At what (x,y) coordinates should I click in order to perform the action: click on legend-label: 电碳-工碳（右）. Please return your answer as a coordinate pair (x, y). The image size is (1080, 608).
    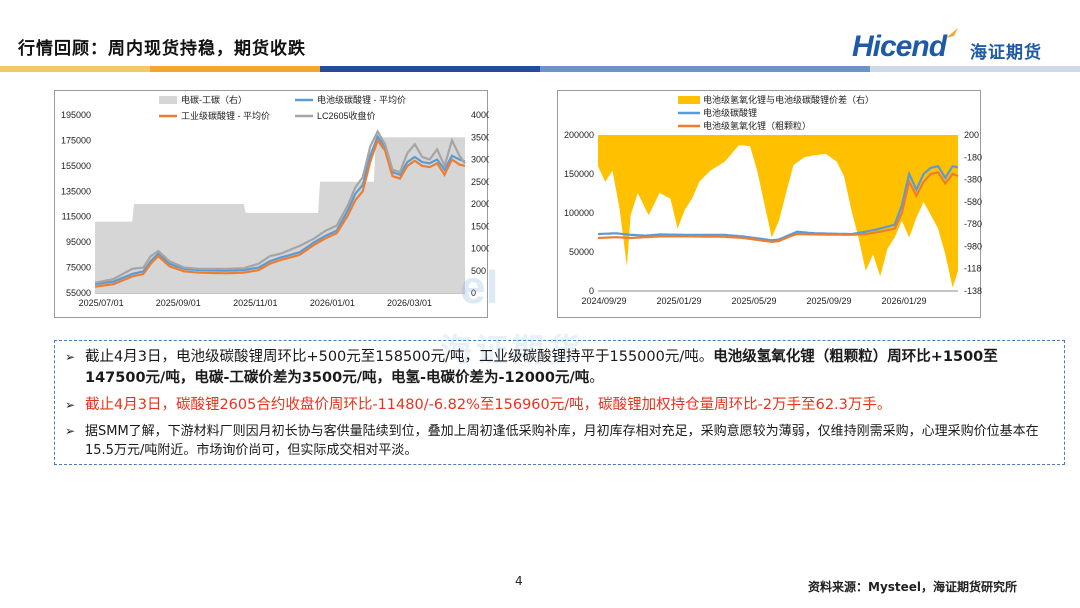
    Looking at the image, I should click on (214, 99).